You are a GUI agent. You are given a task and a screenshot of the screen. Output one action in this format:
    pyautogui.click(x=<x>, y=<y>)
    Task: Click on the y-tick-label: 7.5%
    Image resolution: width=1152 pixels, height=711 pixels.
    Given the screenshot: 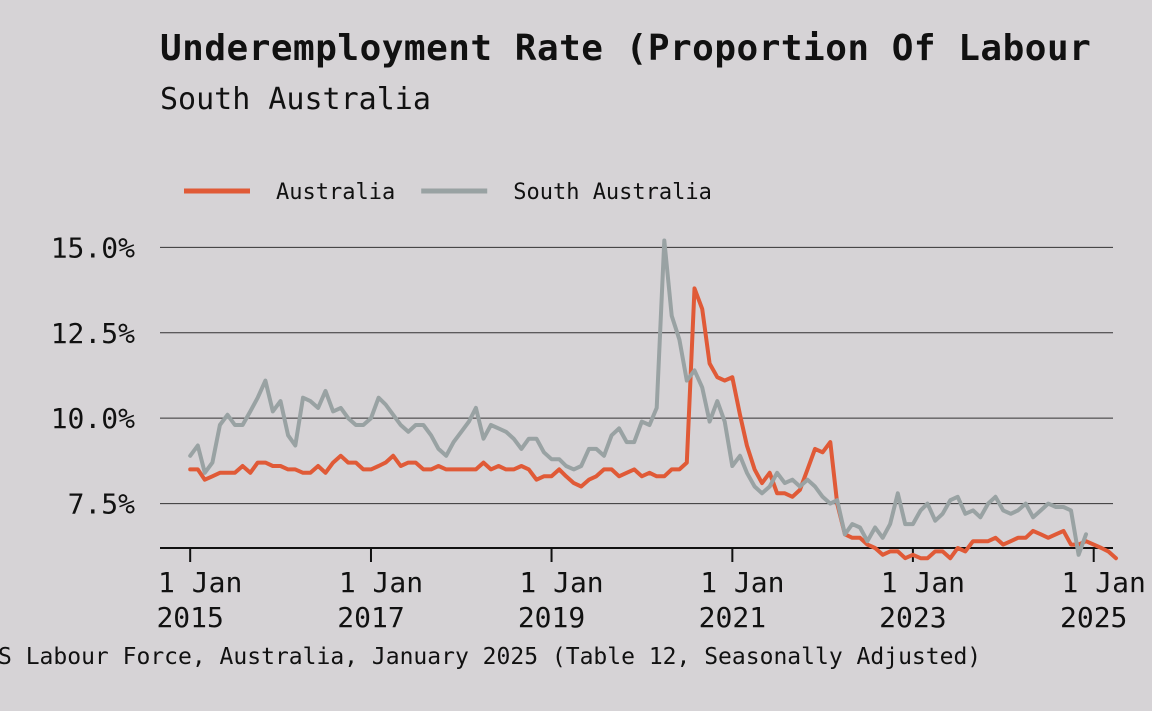 What is the action you would take?
    pyautogui.click(x=102, y=504)
    